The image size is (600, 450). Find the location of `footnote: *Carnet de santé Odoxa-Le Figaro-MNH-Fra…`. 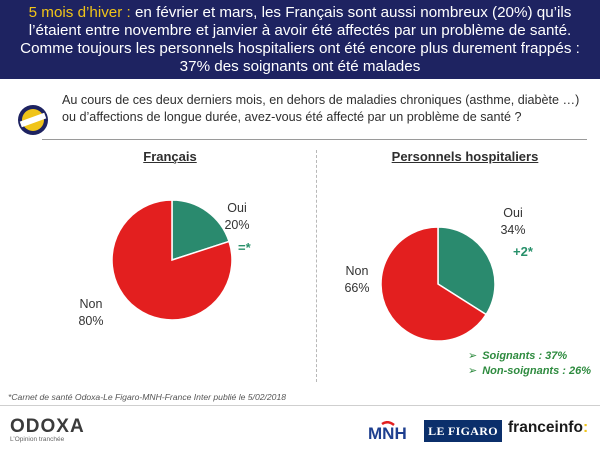

footnote: *Carnet de santé Odoxa-Le Figaro-MNH-Fra… is located at coordinates (147, 397).